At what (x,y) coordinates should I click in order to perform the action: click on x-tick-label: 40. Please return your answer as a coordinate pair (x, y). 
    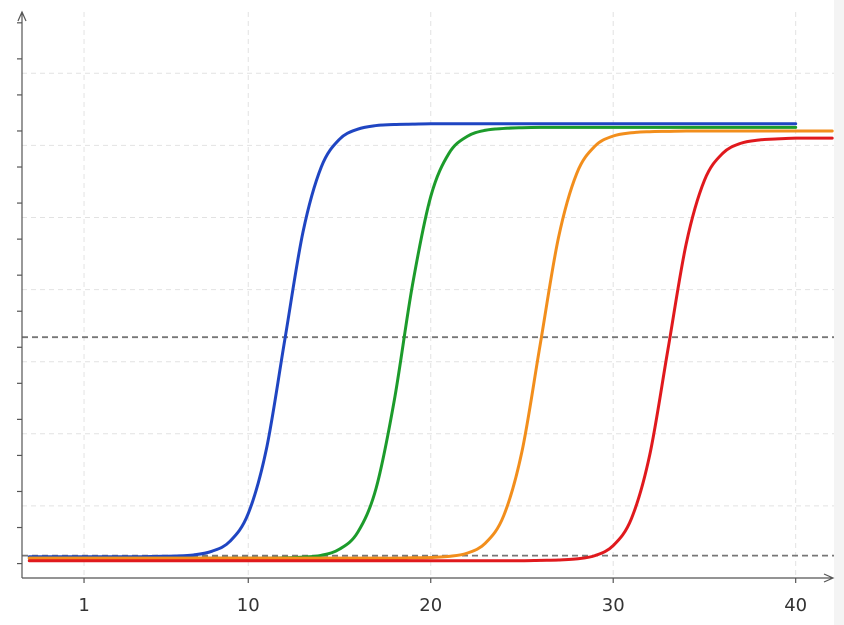
    Looking at the image, I should click on (795, 605).